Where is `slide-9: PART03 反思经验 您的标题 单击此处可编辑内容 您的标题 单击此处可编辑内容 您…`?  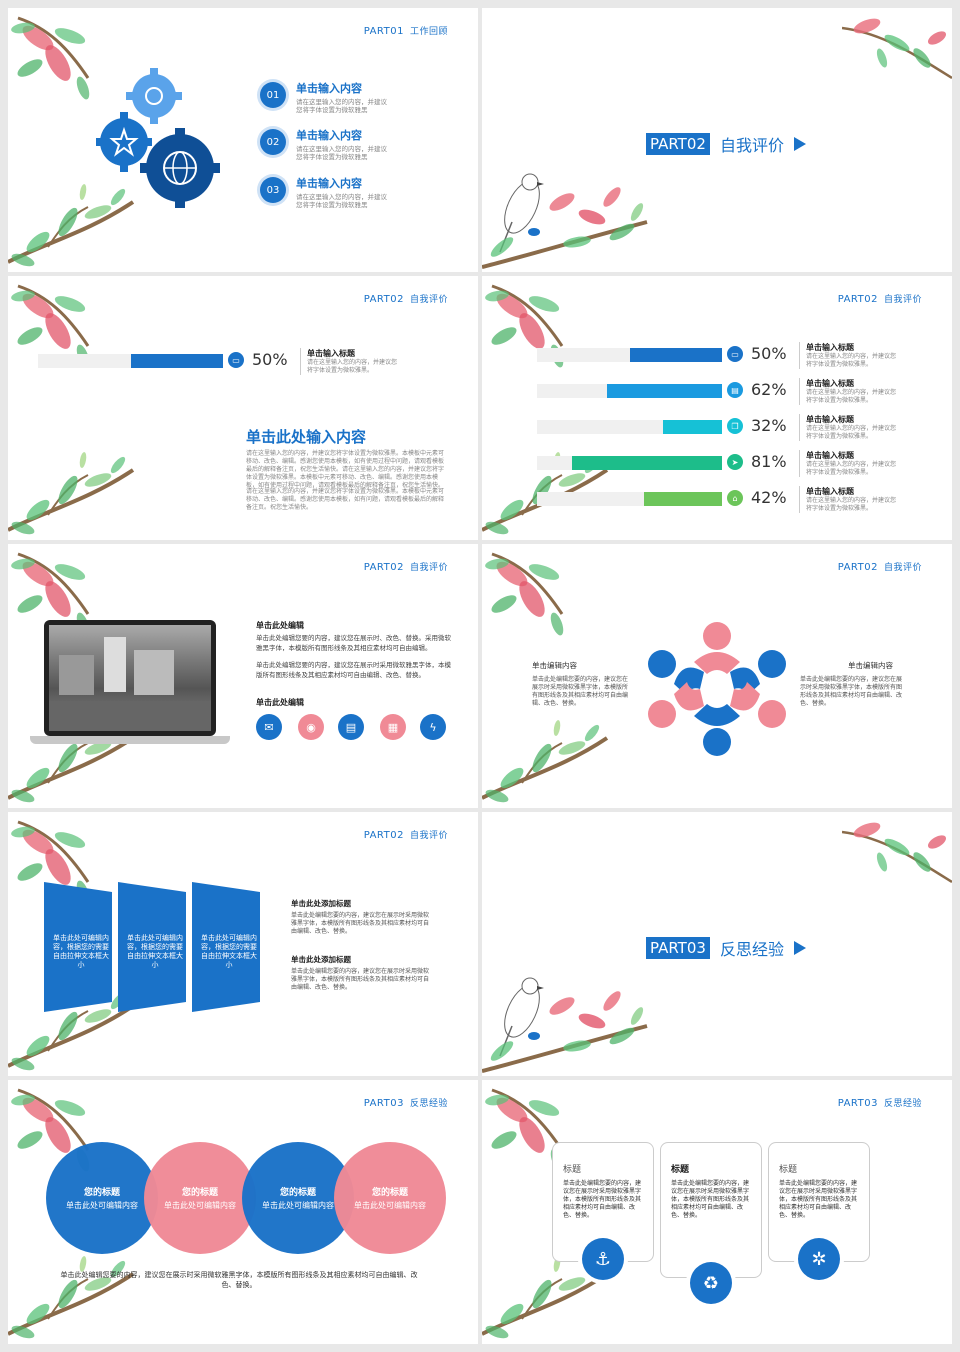 slide-9: PART03 反思经验 您的标题 单击此处可编辑内容 您的标题 单击此处可编辑内容 您… is located at coordinates (243, 1212).